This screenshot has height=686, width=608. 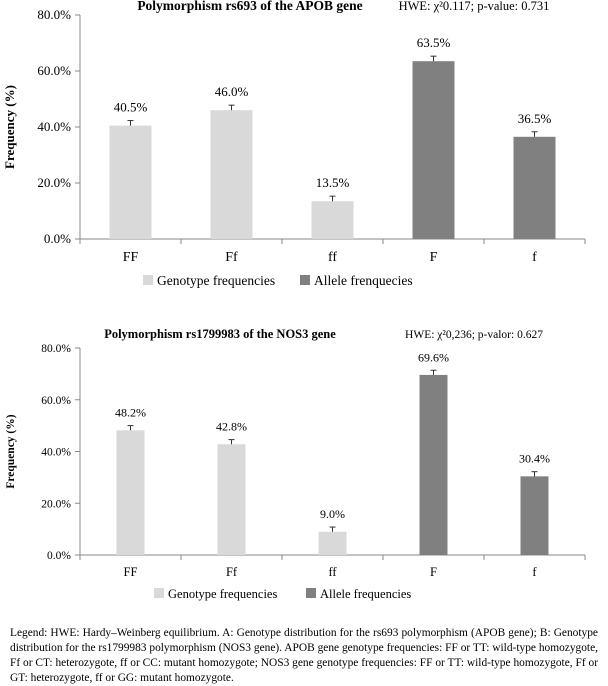 What do you see at coordinates (231, 257) in the screenshot?
I see `apob-x-tick-label: Ff` at bounding box center [231, 257].